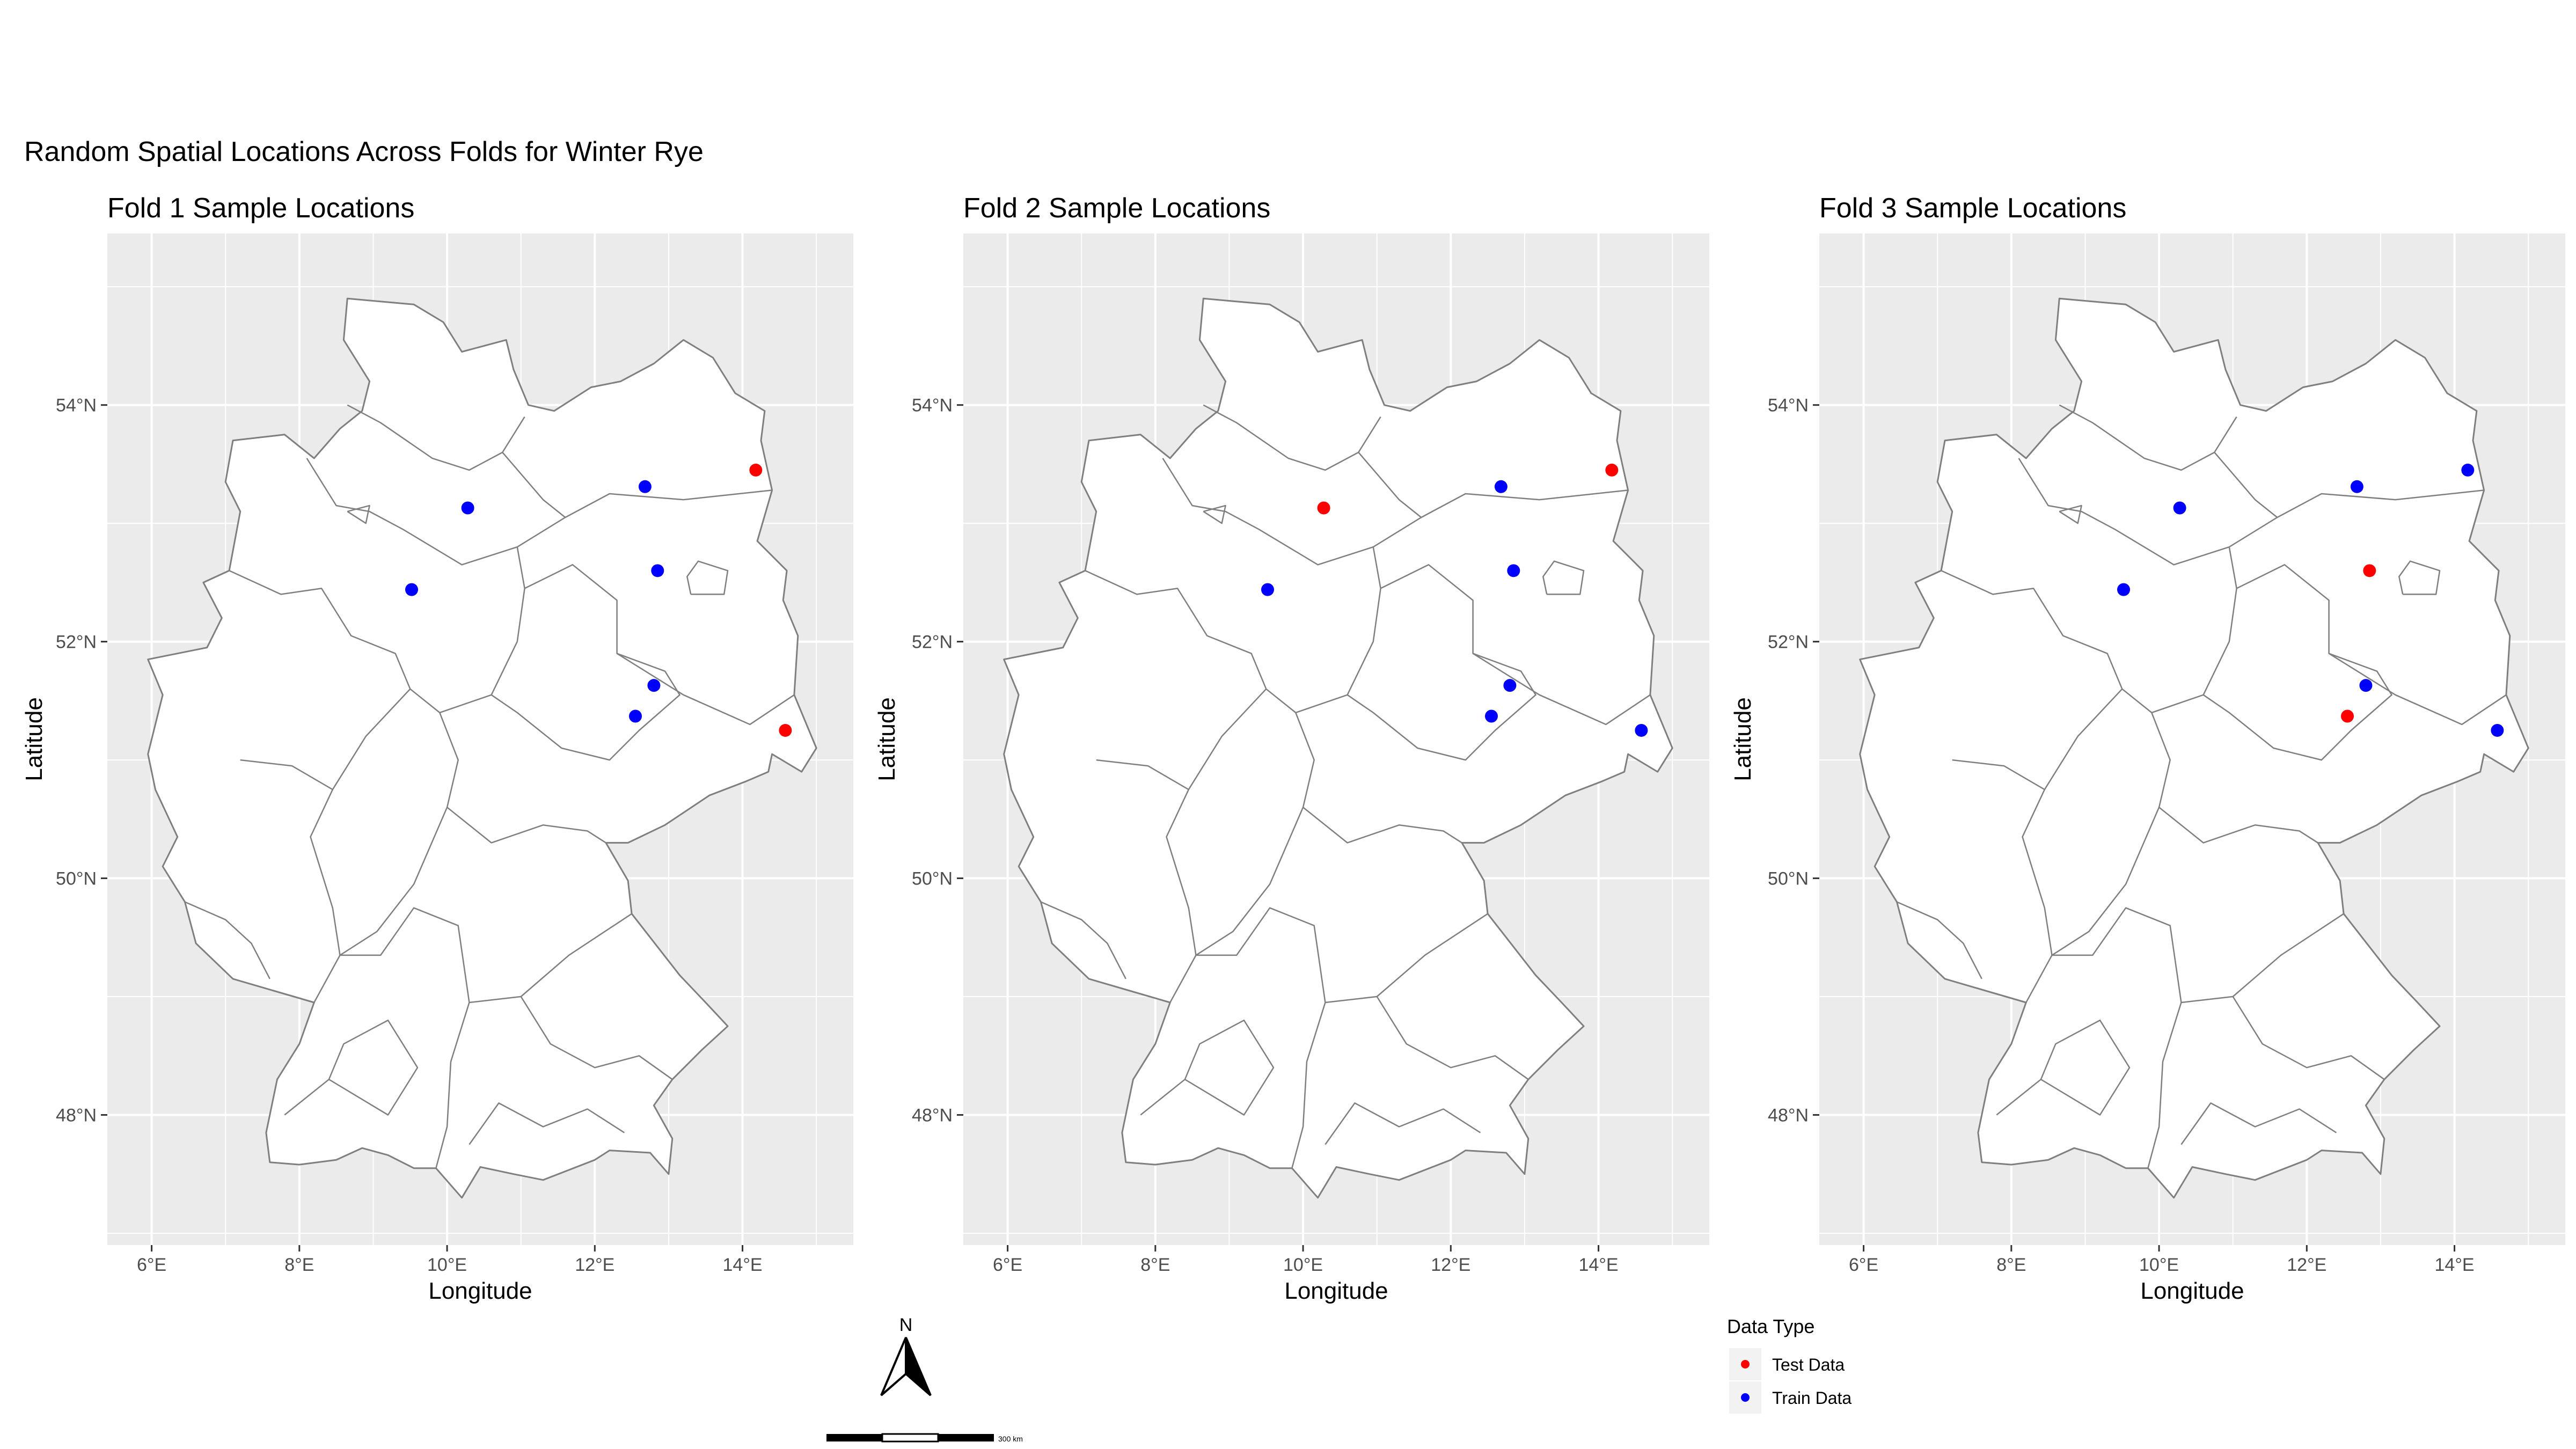 Image resolution: width=2576 pixels, height=1449 pixels. What do you see at coordinates (260, 208) in the screenshot?
I see `panel-title: Fold 1 Sample Locations` at bounding box center [260, 208].